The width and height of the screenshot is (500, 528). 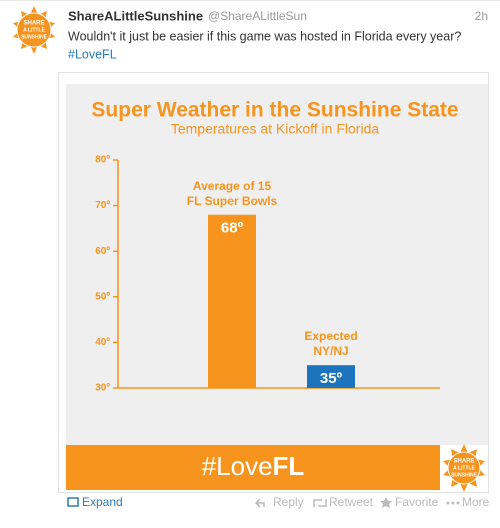 I want to click on y-tick-label: 50º, so click(x=102, y=296).